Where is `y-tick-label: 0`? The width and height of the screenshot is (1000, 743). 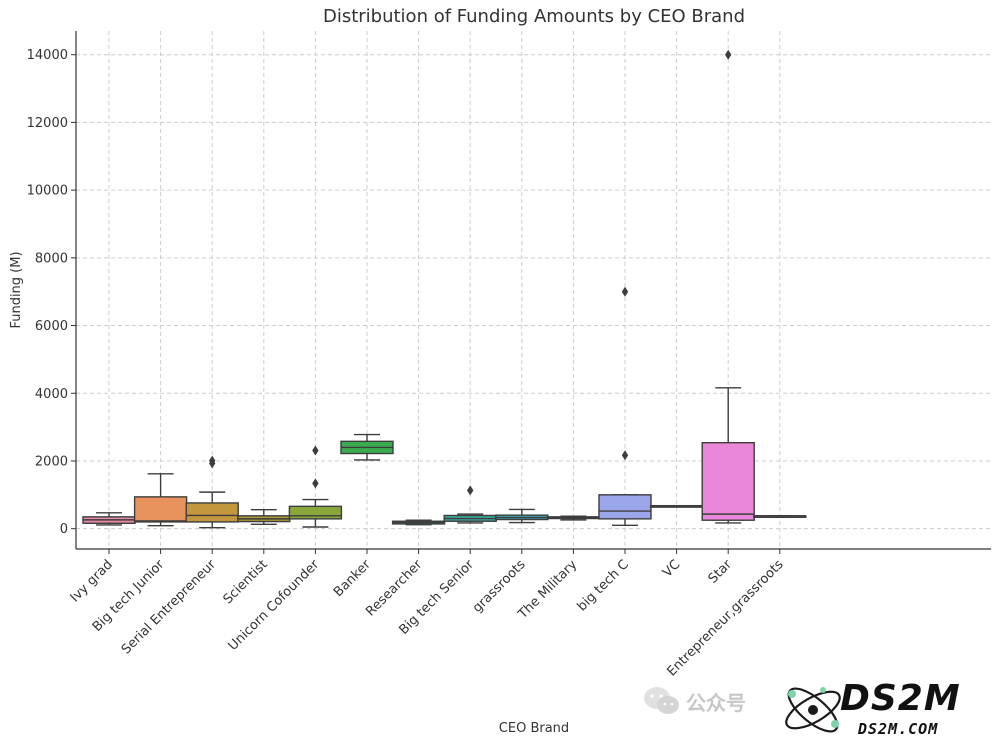 y-tick-label: 0 is located at coordinates (64, 529).